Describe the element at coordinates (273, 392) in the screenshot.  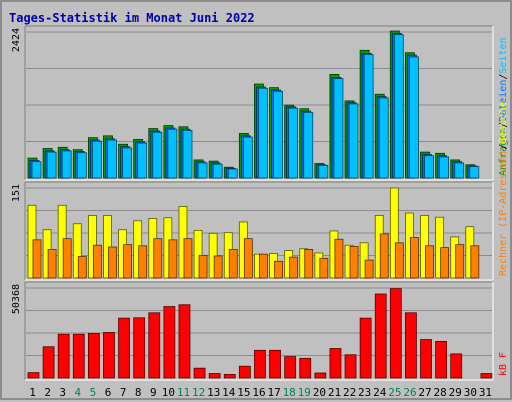
I see `x-tick-label-day-17: 17` at that location.